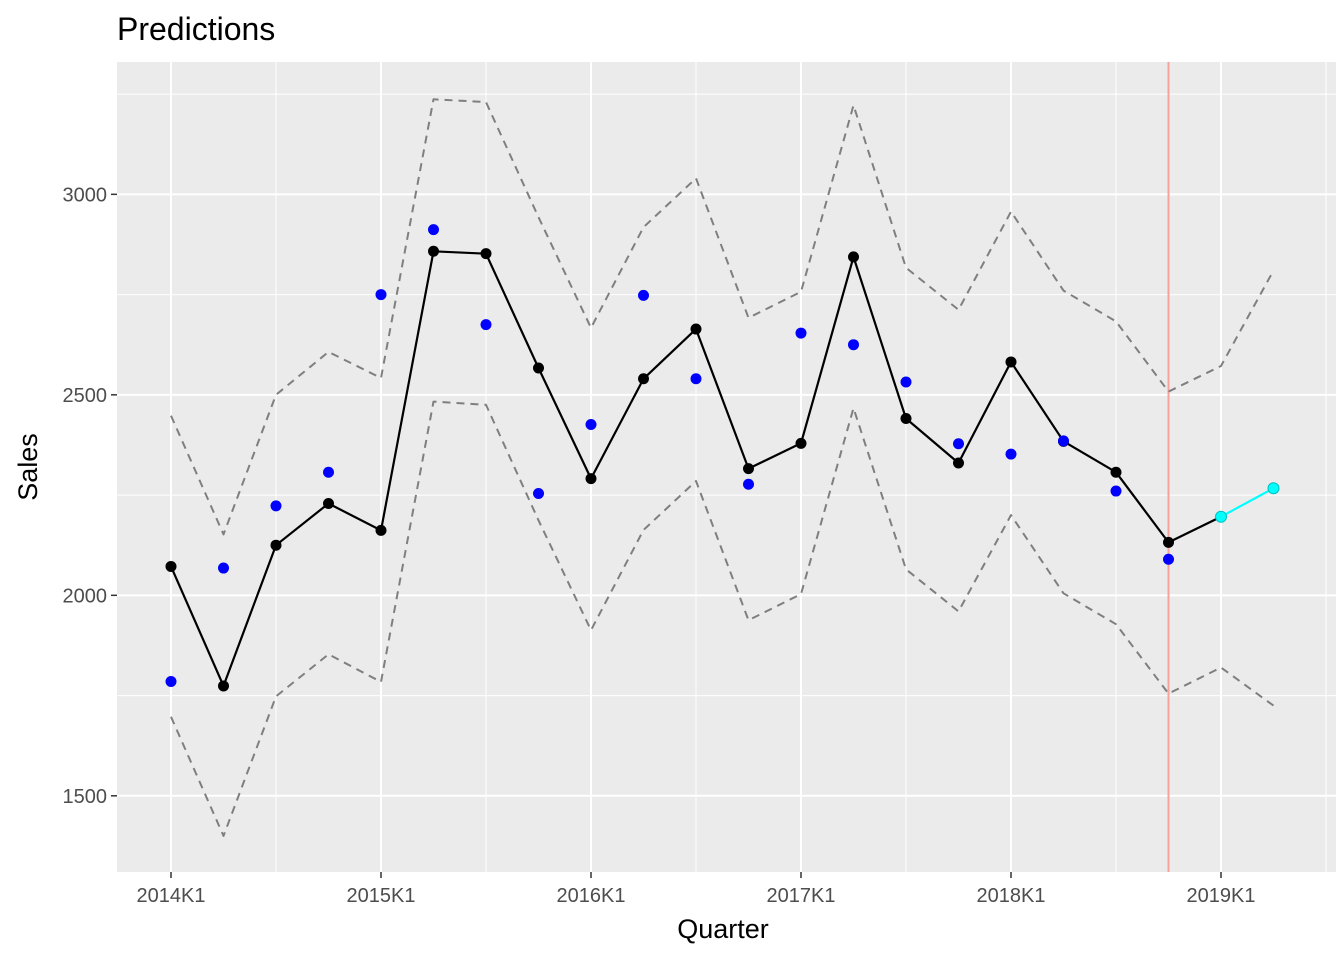 The width and height of the screenshot is (1344, 960). What do you see at coordinates (85, 596) in the screenshot?
I see `y-tick-label: 2000` at bounding box center [85, 596].